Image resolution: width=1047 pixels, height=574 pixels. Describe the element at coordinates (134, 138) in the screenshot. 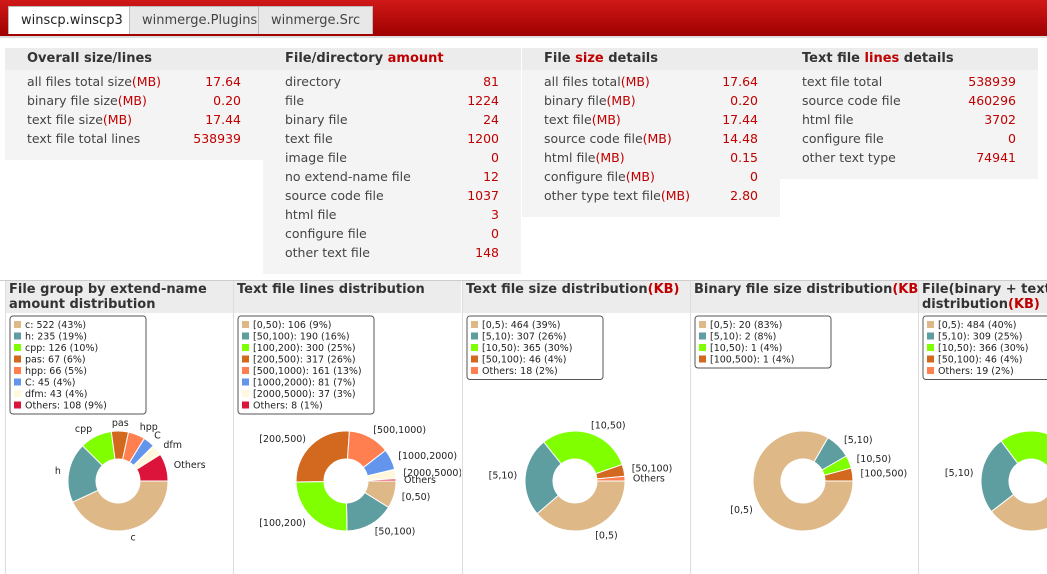

I see `stat-row: text file total lines 538939` at that location.